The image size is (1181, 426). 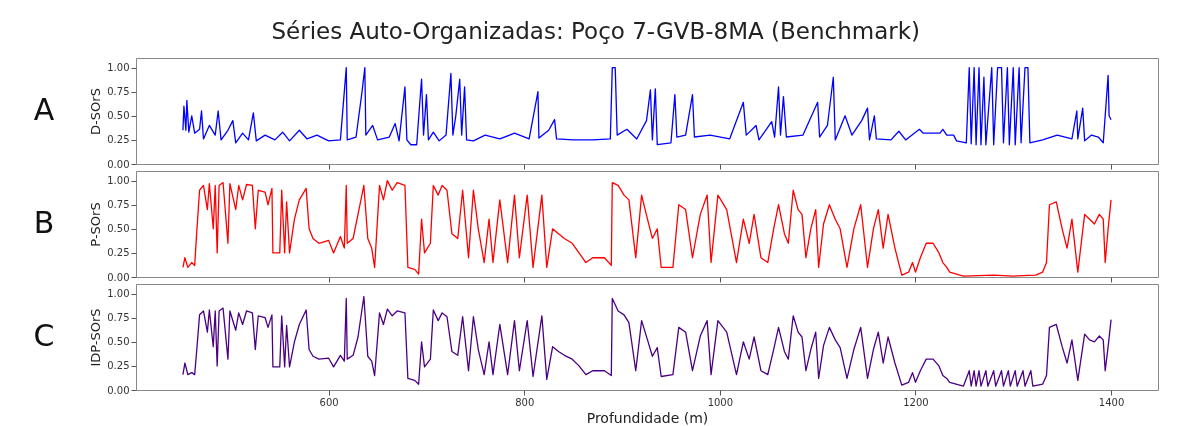 What do you see at coordinates (96, 224) in the screenshot?
I see `y-axis-title: P-SOrS` at bounding box center [96, 224].